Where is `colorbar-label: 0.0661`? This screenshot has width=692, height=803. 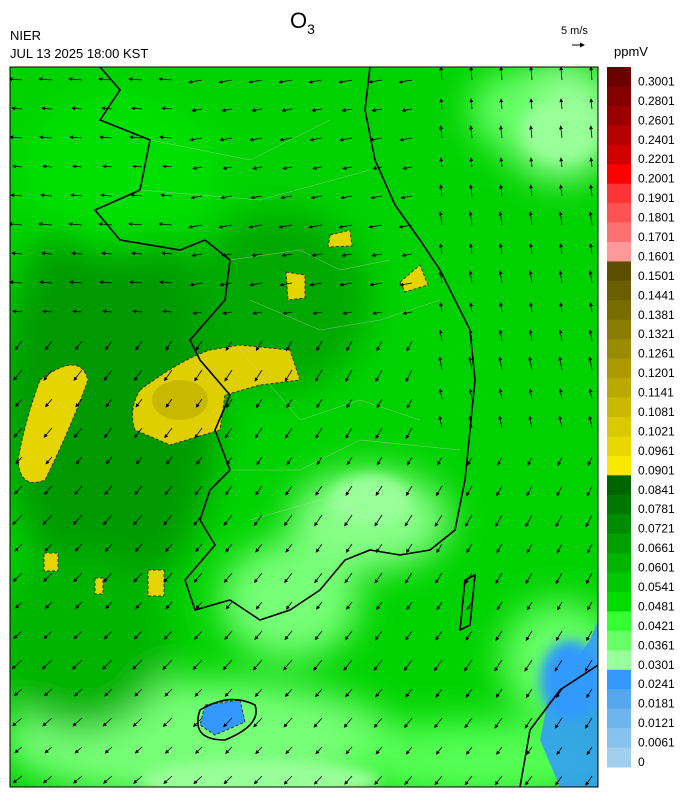 colorbar-label: 0.0661 is located at coordinates (656, 548).